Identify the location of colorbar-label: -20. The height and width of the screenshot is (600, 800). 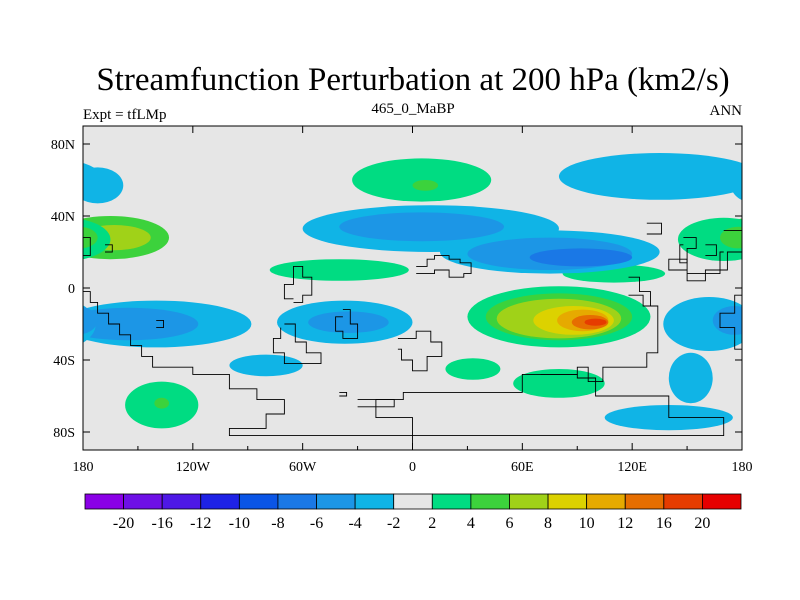
(123, 523).